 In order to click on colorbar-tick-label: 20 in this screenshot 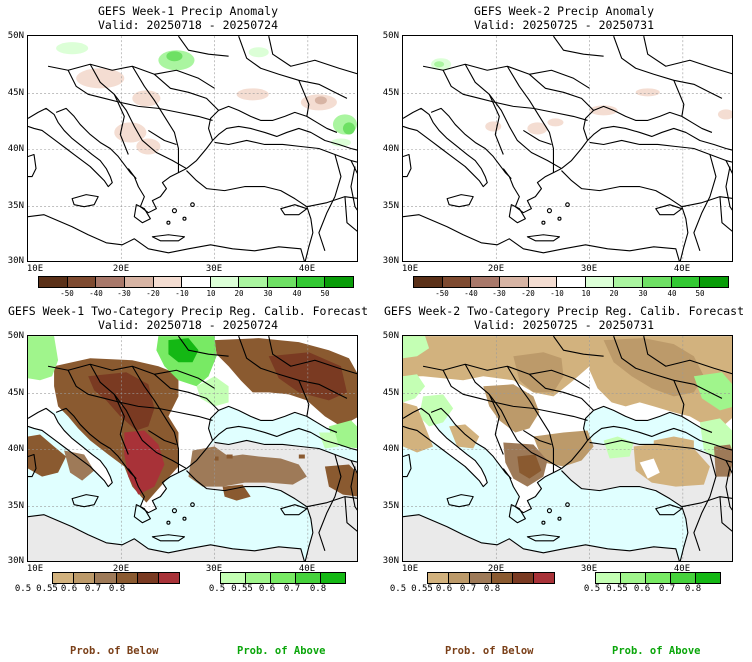, I will do `click(239, 293)`.